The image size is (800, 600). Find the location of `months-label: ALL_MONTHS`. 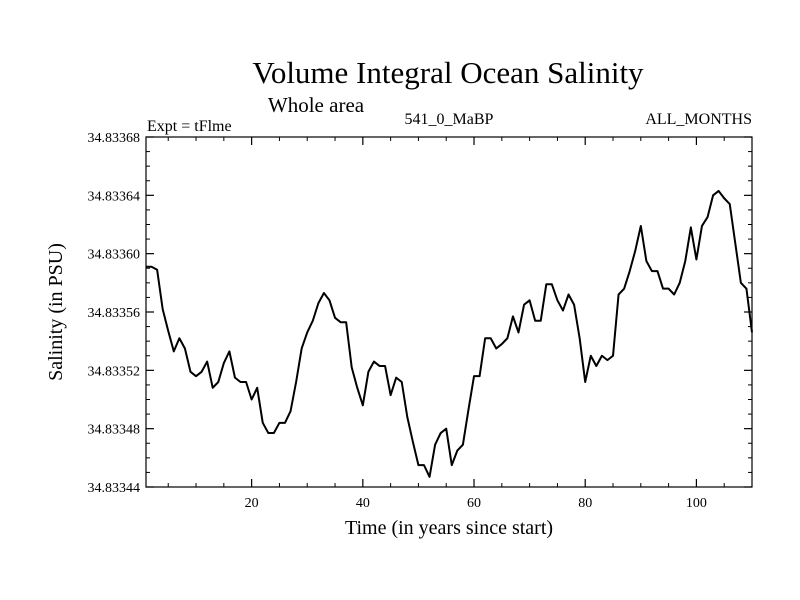

months-label: ALL_MONTHS is located at coordinates (698, 119).